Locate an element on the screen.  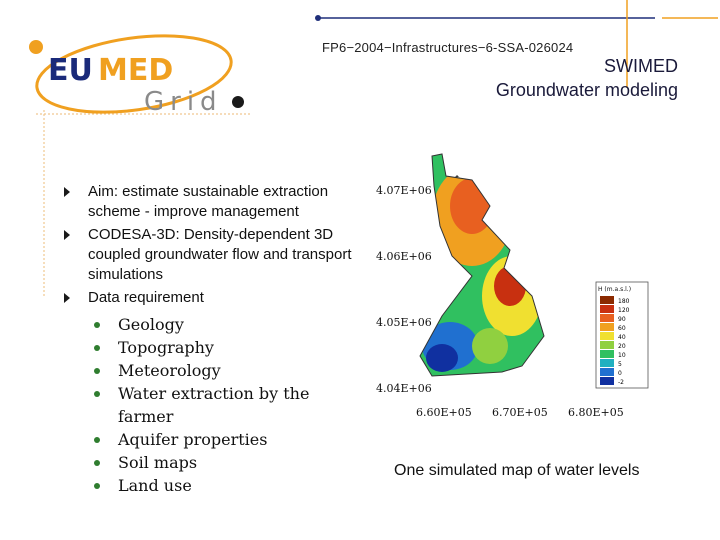
map-legend: H (m.a.s.l.) 180 120 90 60 40 20 10 5 0 -2 is located at coordinates (622, 335).